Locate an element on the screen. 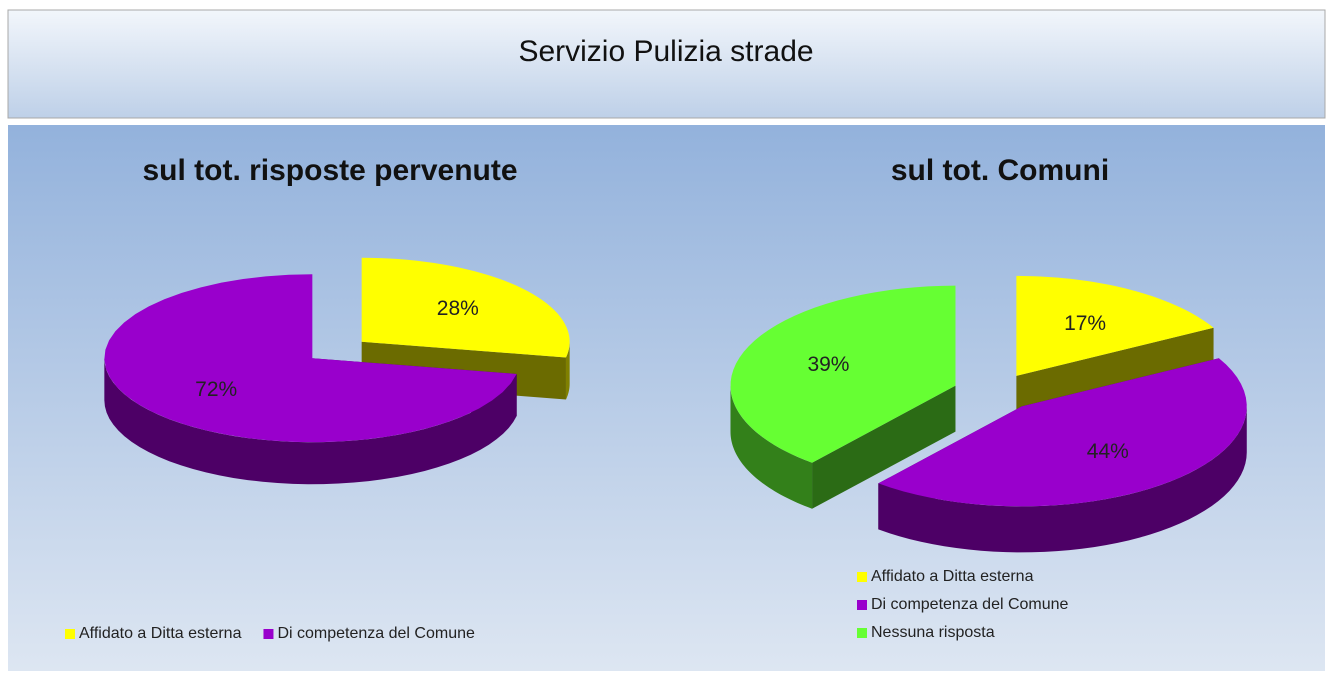 The width and height of the screenshot is (1335, 676). page-title: Servizio Pulizia strade is located at coordinates (665, 51).